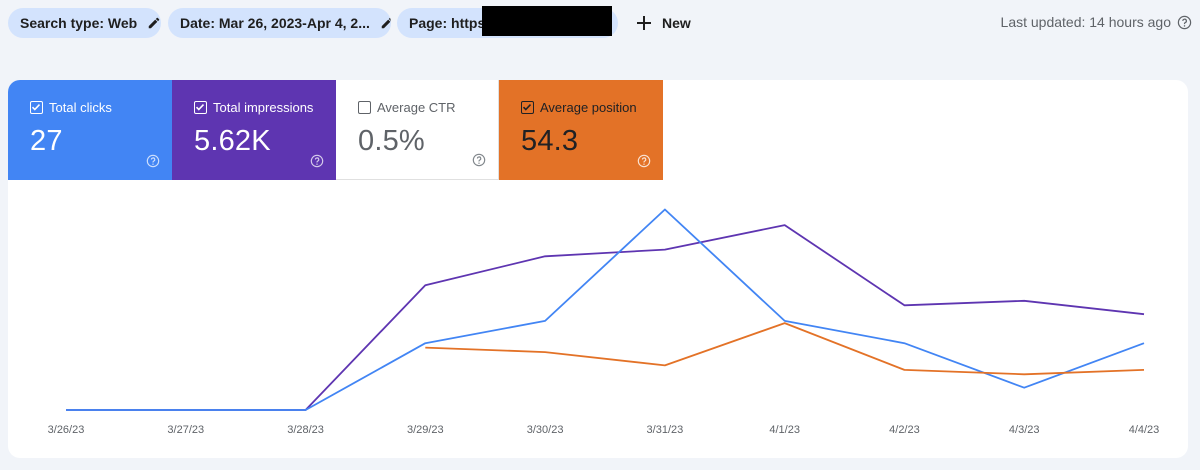  What do you see at coordinates (46, 141) in the screenshot?
I see `metric-value: 27` at bounding box center [46, 141].